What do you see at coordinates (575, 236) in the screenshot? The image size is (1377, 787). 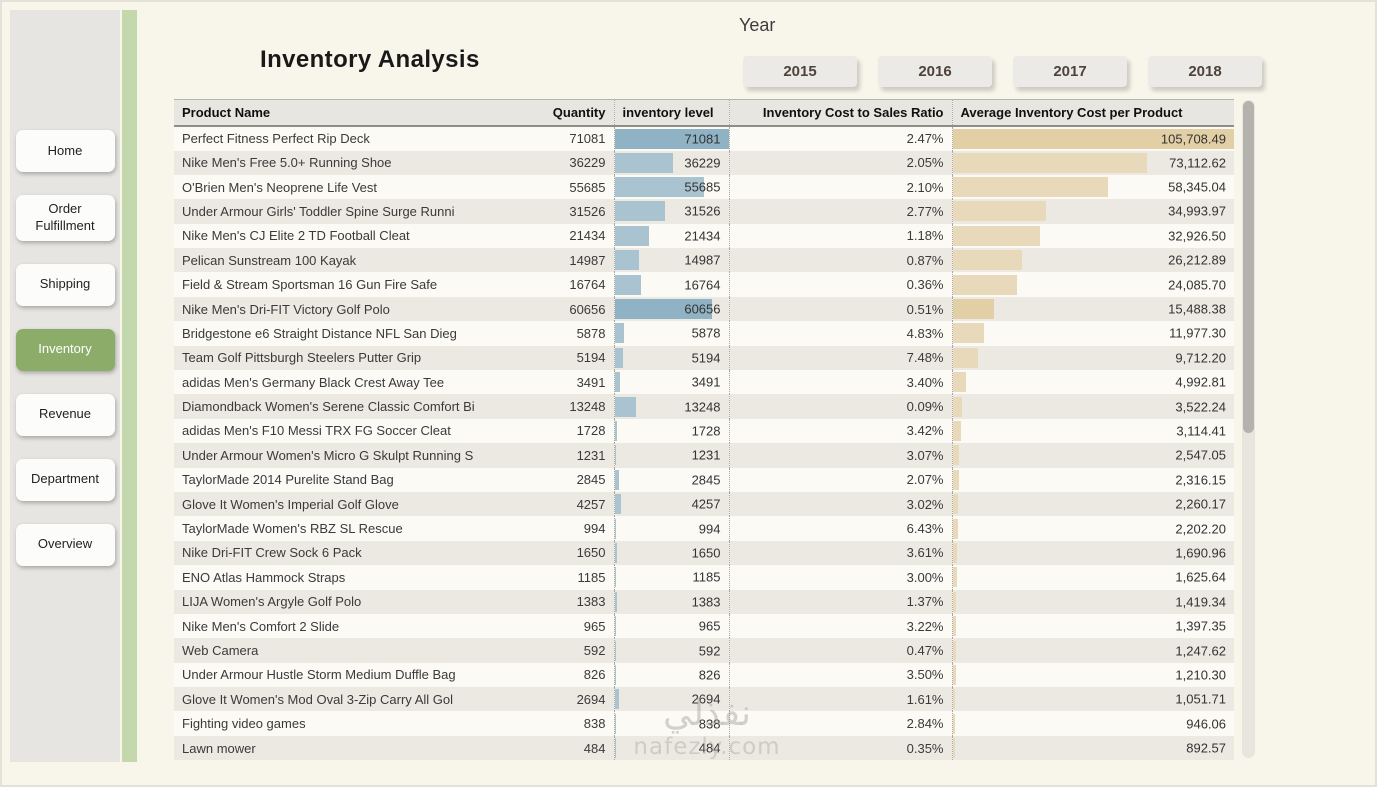 I see `quantity-cell: 21434` at bounding box center [575, 236].